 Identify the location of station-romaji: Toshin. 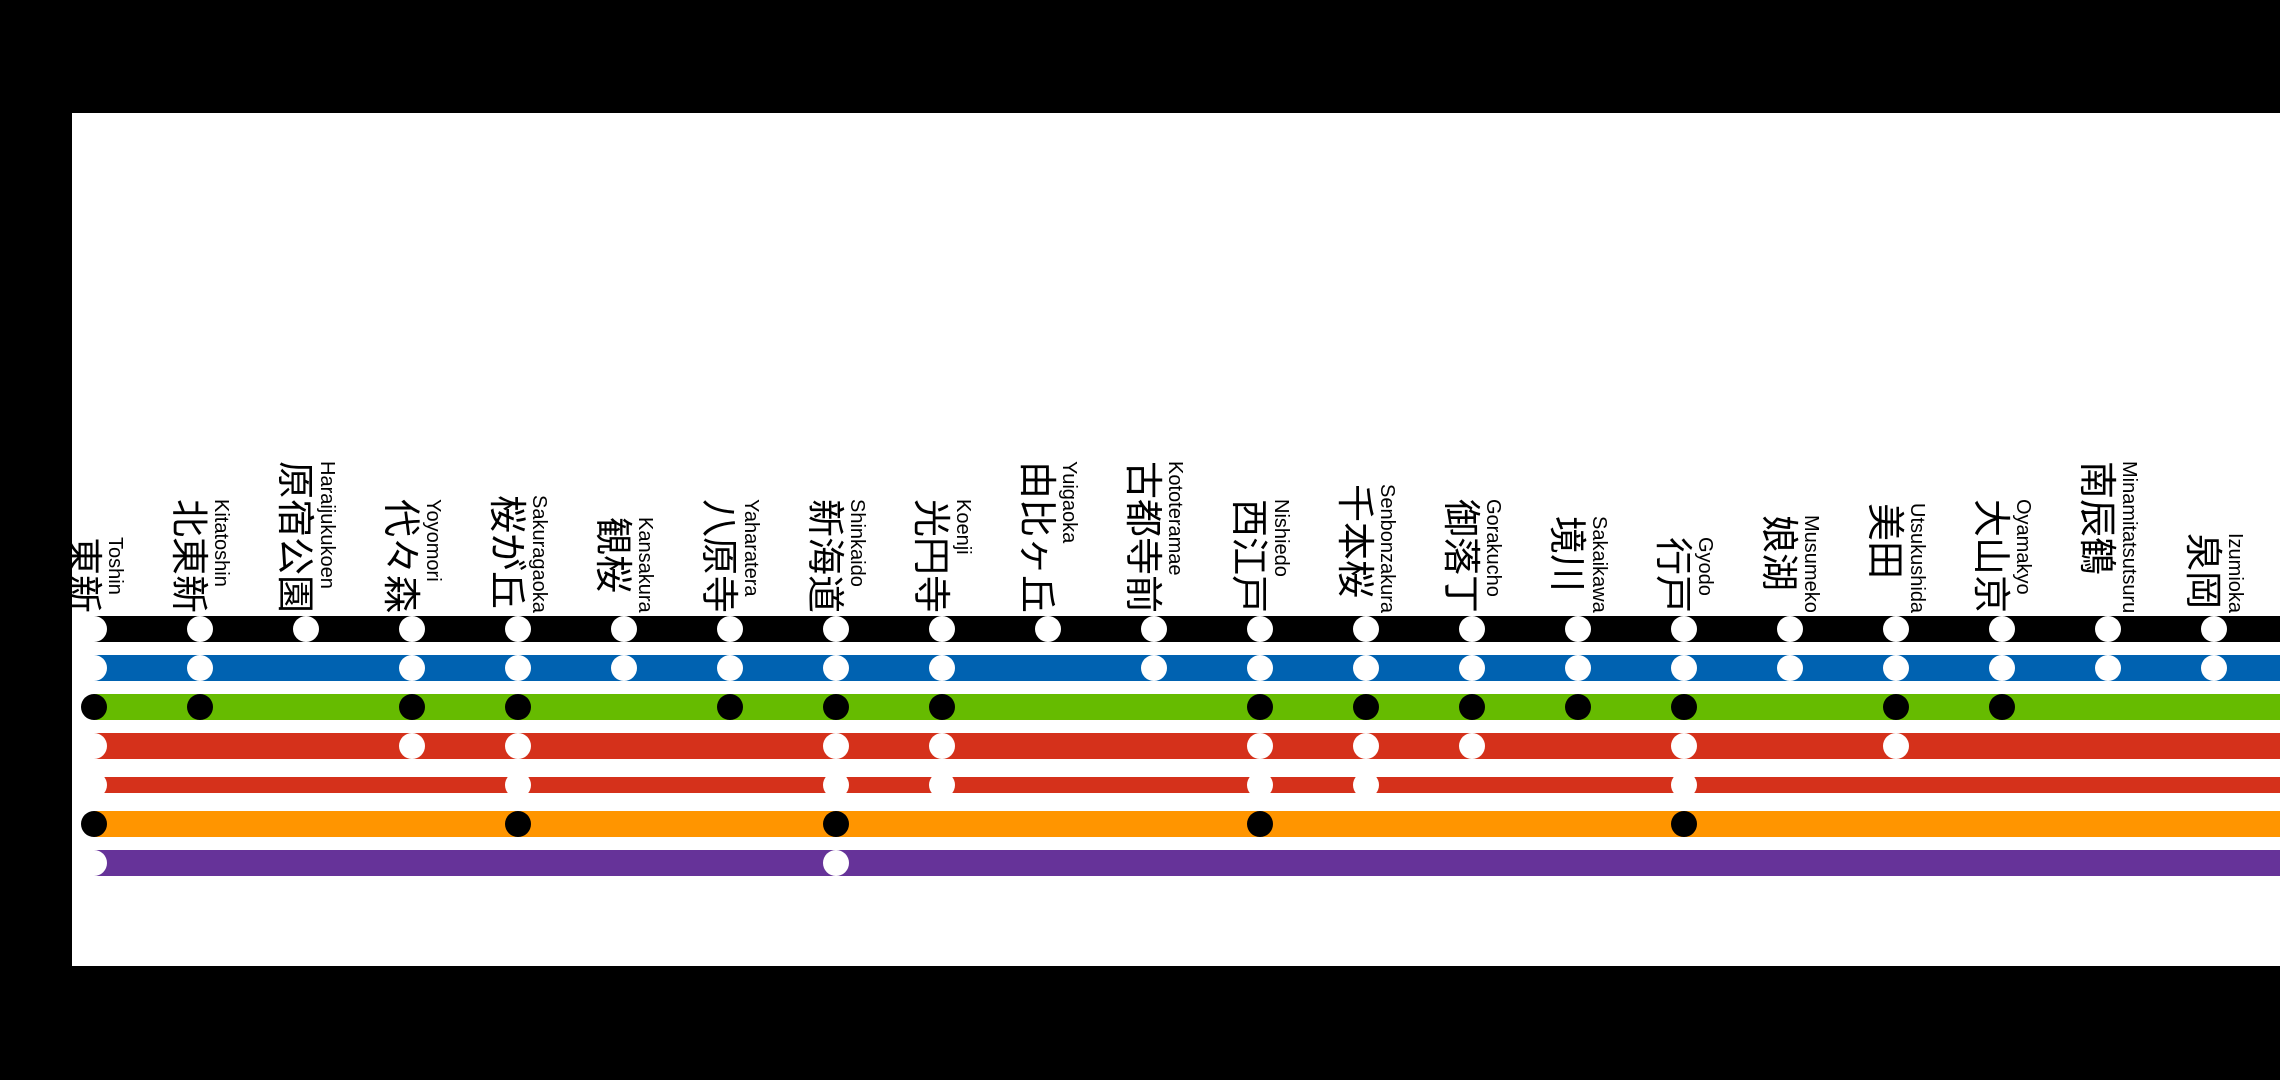
(114, 566).